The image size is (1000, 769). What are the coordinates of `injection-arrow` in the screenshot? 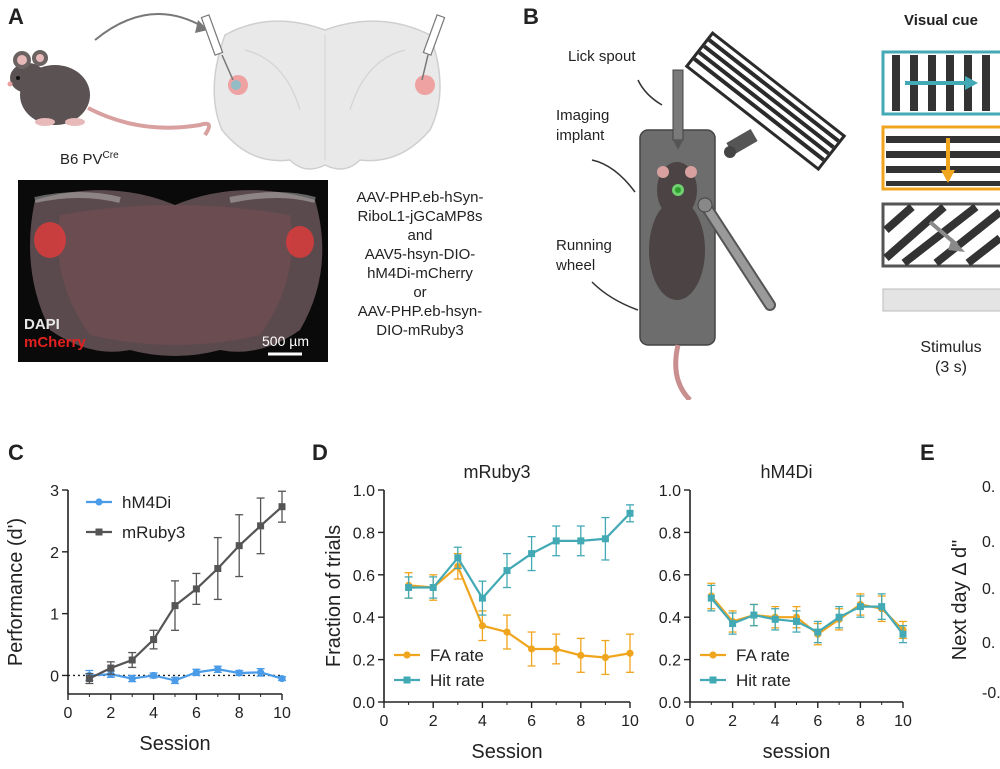 It's located at (150, 27).